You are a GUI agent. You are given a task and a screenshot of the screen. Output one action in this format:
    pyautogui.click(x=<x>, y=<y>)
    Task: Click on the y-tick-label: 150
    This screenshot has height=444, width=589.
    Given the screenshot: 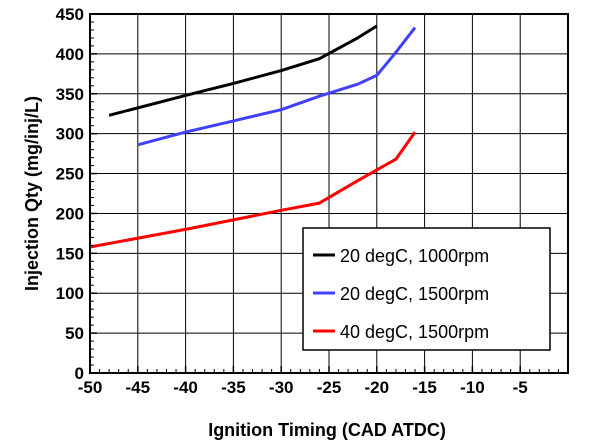 What is the action you would take?
    pyautogui.click(x=70, y=253)
    